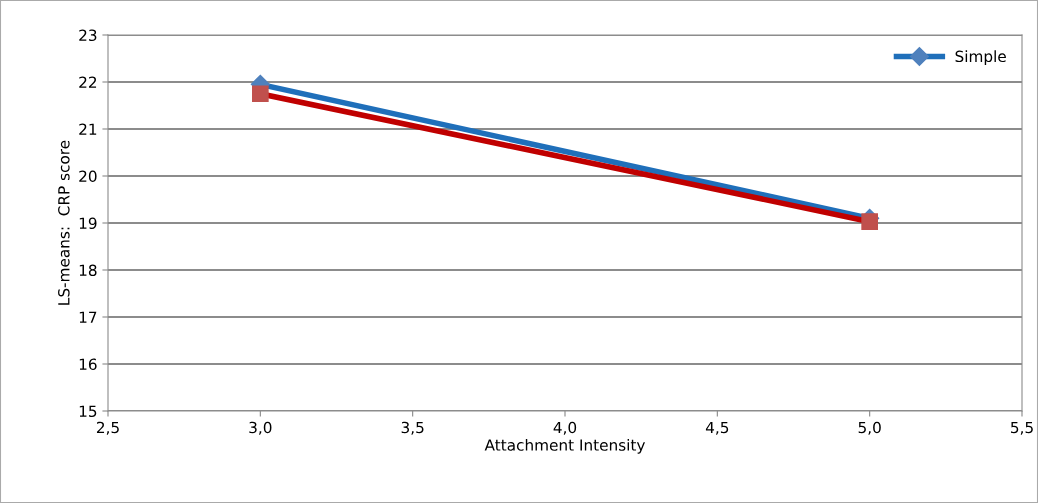 The width and height of the screenshot is (1038, 503). What do you see at coordinates (565, 446) in the screenshot?
I see `x-axis-title: Attachment Intensity` at bounding box center [565, 446].